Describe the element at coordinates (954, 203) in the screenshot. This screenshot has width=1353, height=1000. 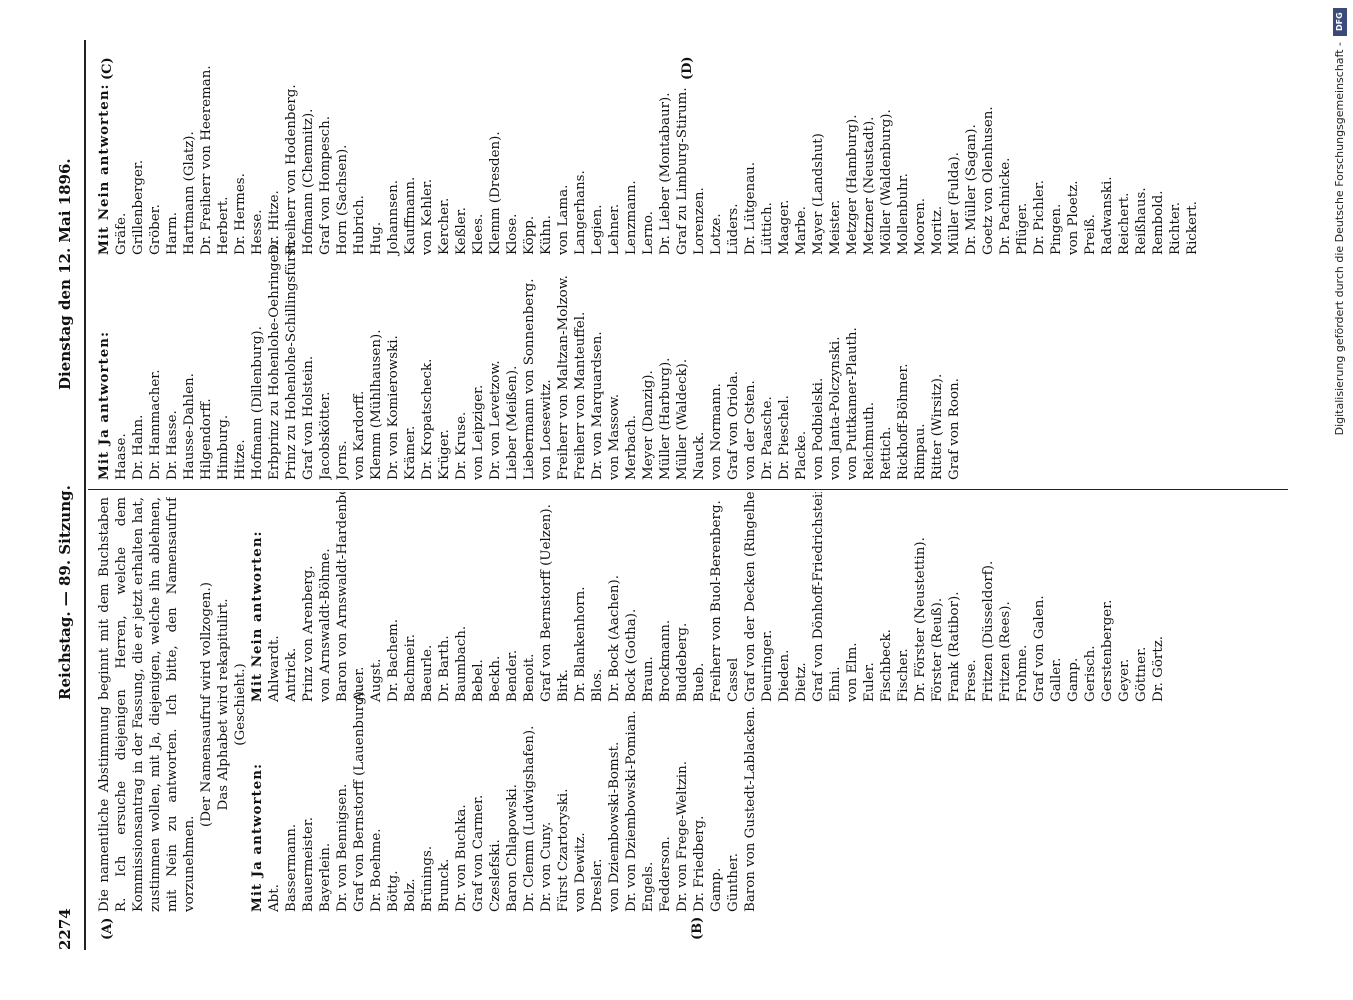
I see `member-name: Müller (Fulda).` at that location.